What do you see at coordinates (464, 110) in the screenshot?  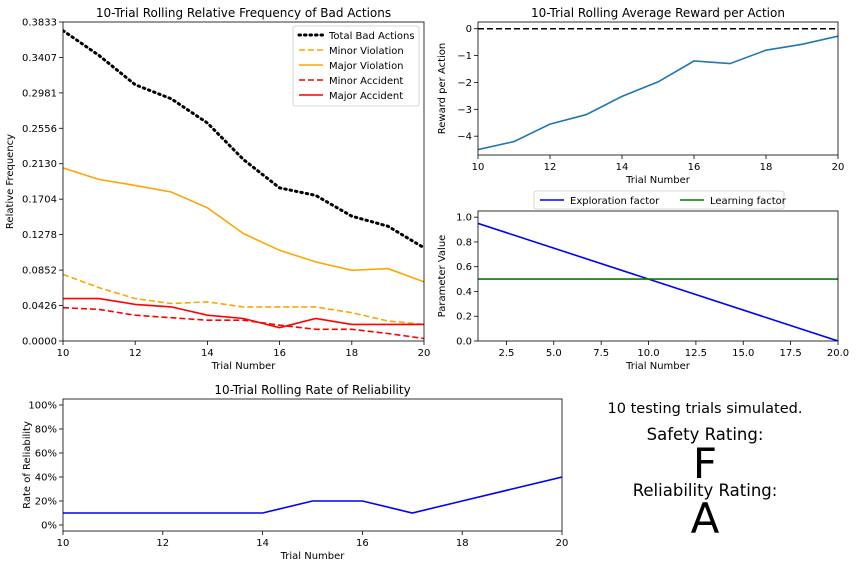 I see `y-tick-label: −3` at bounding box center [464, 110].